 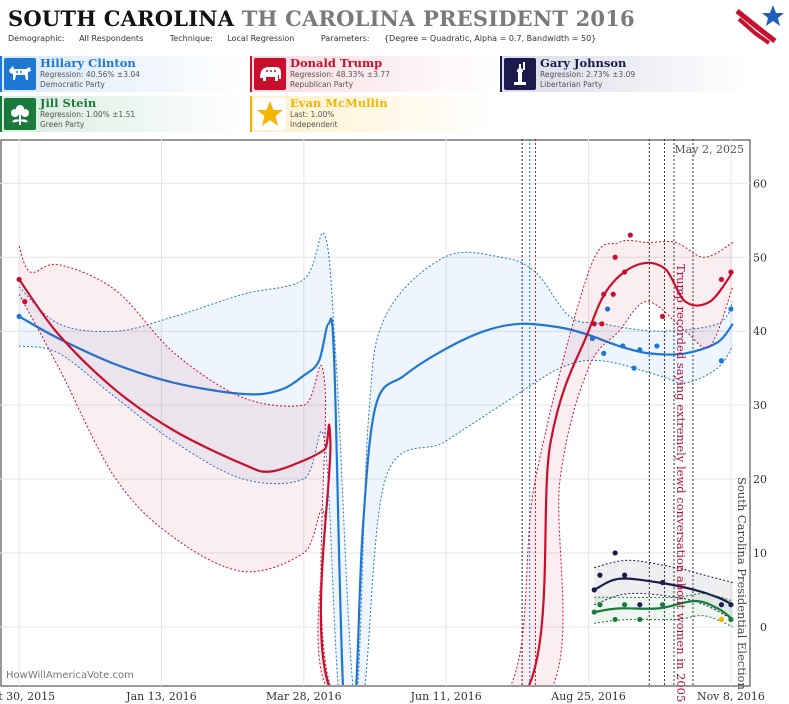 I want to click on candidate-party: Republican Party, so click(x=322, y=84).